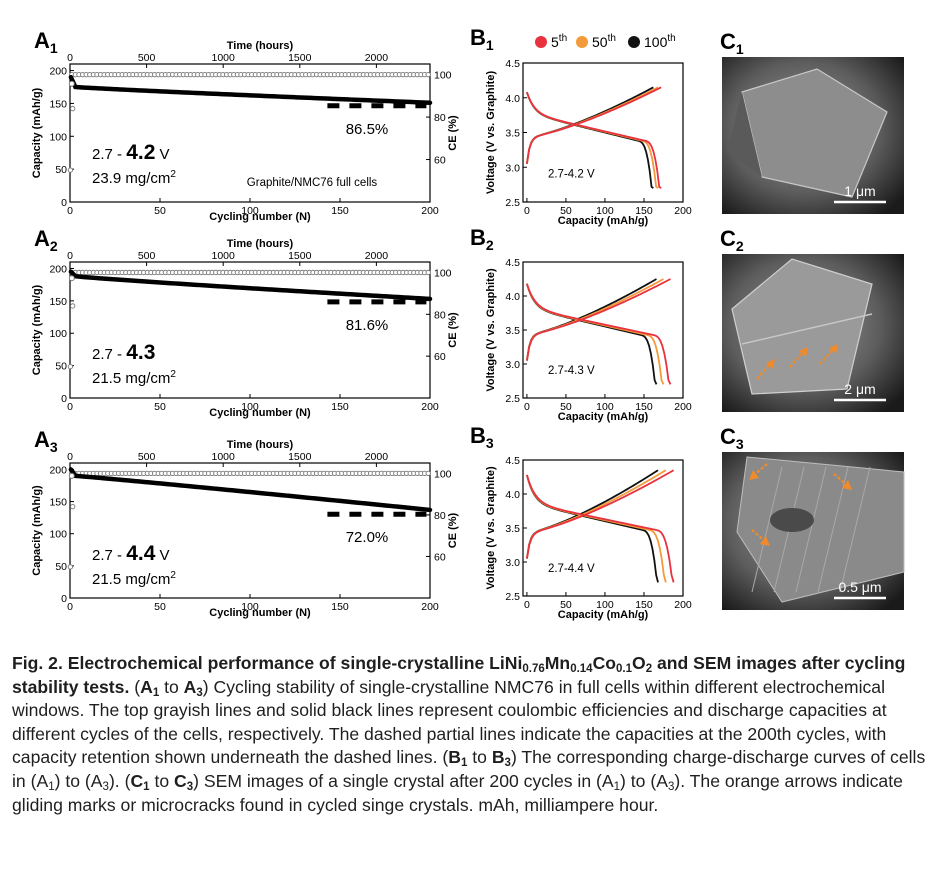 The image size is (950, 887). I want to click on window-label: 2.7-4.3 V, so click(571, 371).